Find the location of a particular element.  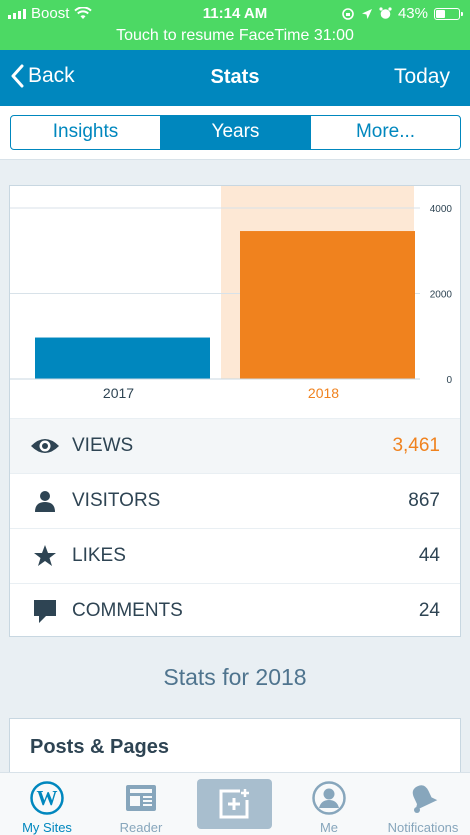

me-icon is located at coordinates (329, 798).